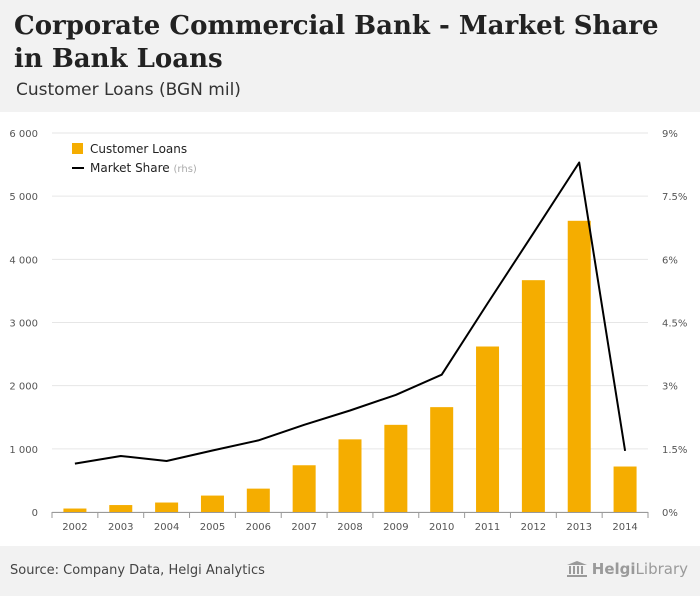 The height and width of the screenshot is (596, 700). What do you see at coordinates (134, 158) in the screenshot?
I see `legend: Customer Loans Market Share (rhs)` at bounding box center [134, 158].